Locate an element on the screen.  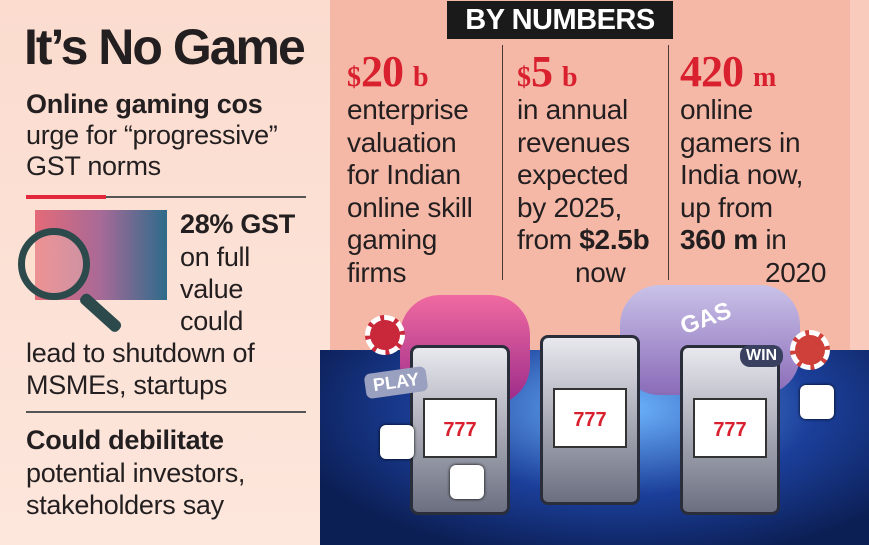
by-numbers-header: BY NUMBERS is located at coordinates (560, 20).